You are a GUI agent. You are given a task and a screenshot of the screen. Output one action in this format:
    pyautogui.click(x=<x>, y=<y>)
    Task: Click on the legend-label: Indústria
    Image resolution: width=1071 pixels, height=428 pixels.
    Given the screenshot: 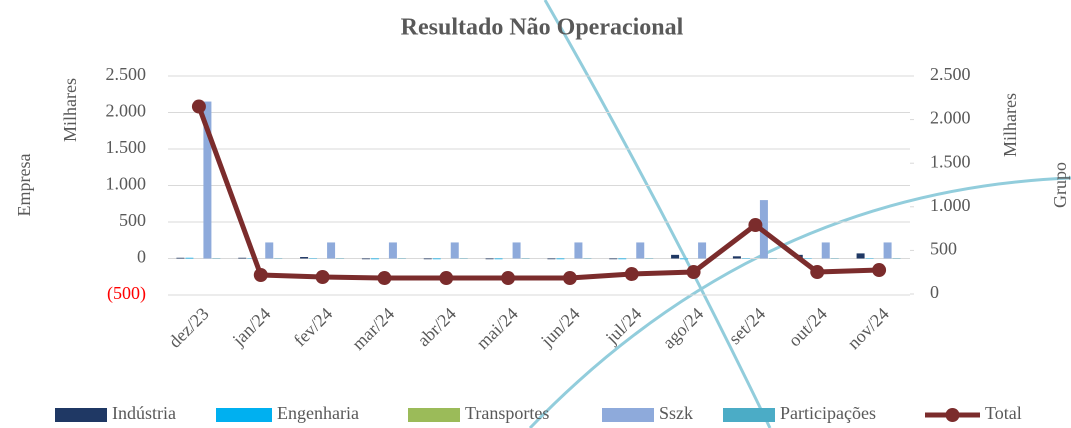 What is the action you would take?
    pyautogui.click(x=144, y=413)
    